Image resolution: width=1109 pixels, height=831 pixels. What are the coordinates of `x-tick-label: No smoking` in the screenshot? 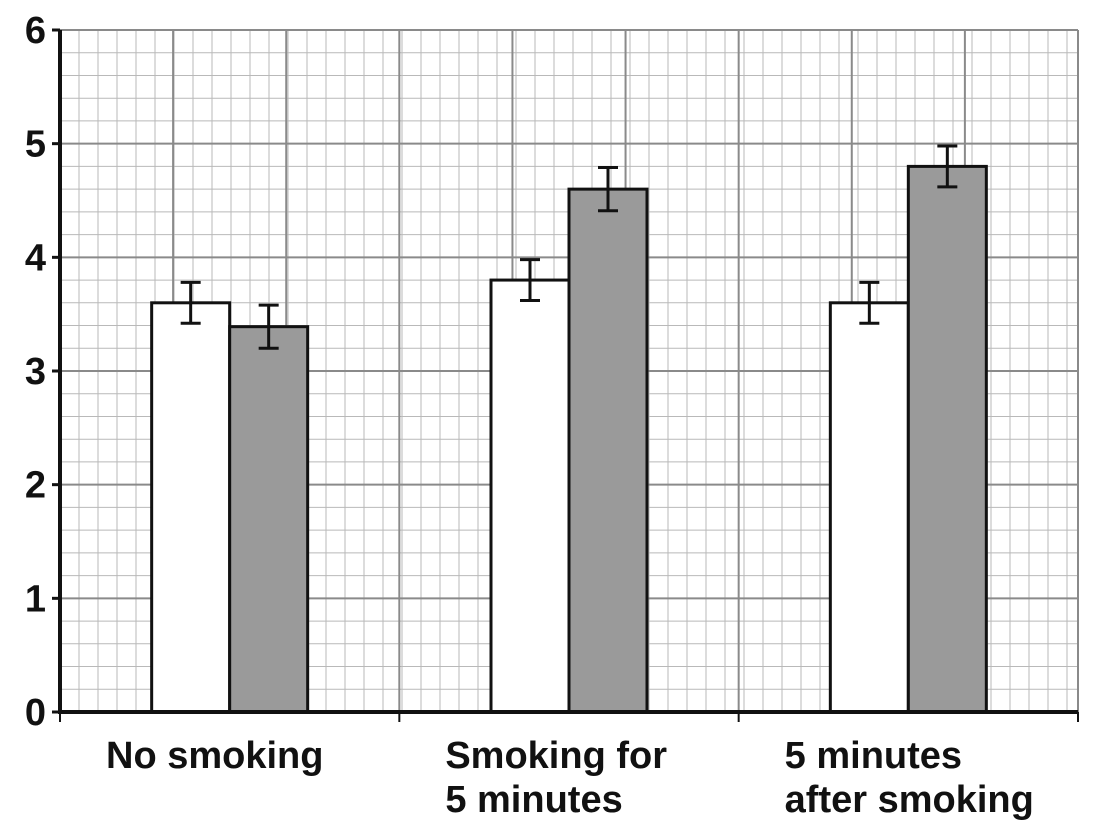 It's located at (214, 756).